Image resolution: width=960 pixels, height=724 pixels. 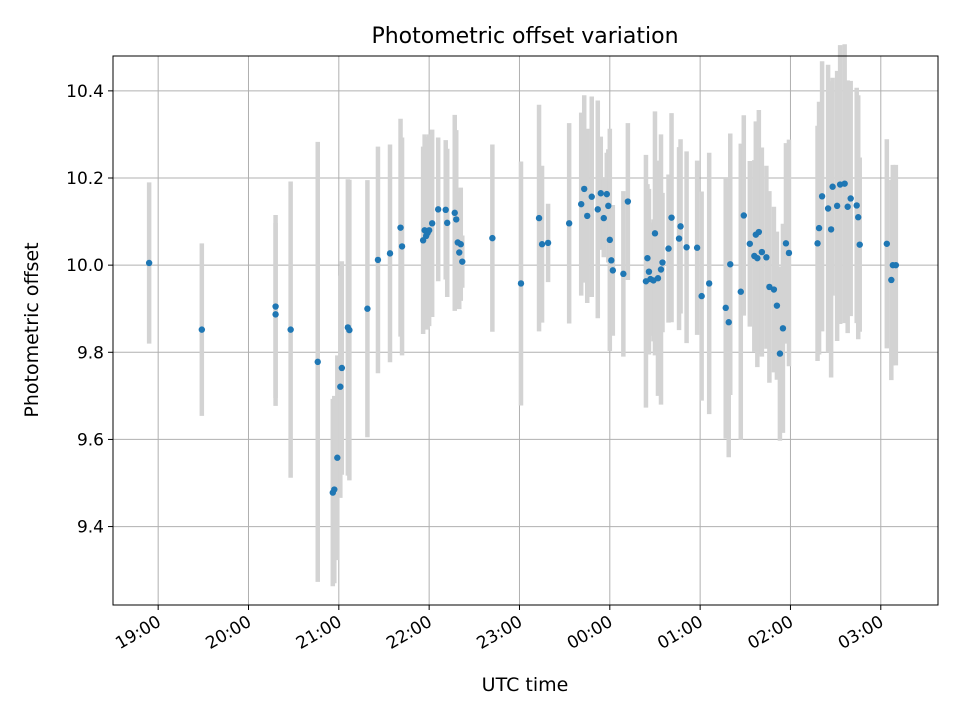 I want to click on y-axis-label: Photometric offset, so click(x=32, y=329).